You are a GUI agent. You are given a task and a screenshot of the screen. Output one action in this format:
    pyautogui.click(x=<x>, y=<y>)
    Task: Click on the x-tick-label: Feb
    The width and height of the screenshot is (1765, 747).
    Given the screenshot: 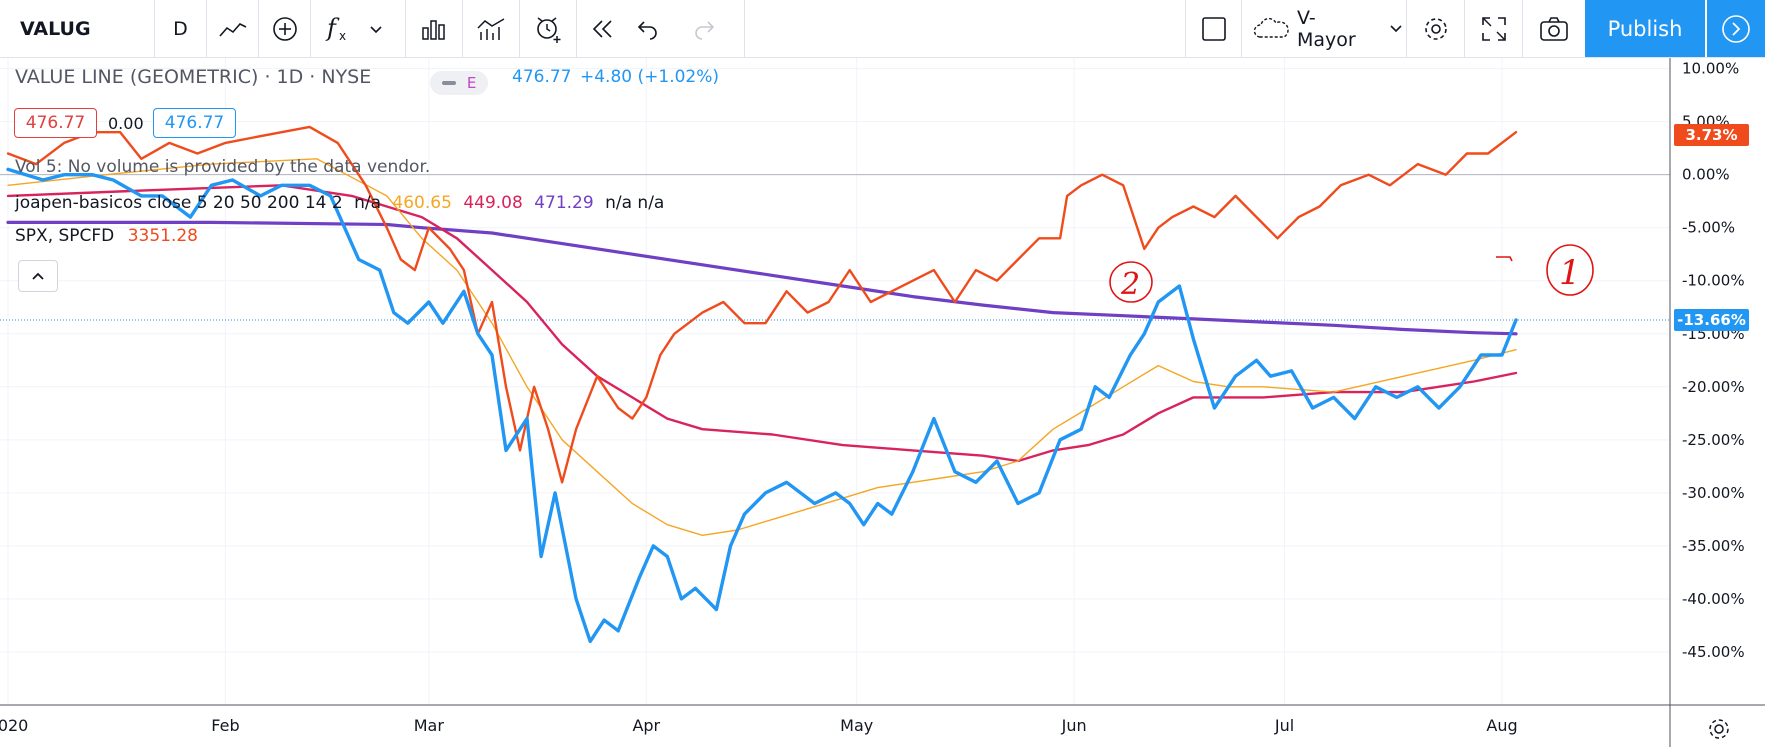 What is the action you would take?
    pyautogui.click(x=225, y=725)
    